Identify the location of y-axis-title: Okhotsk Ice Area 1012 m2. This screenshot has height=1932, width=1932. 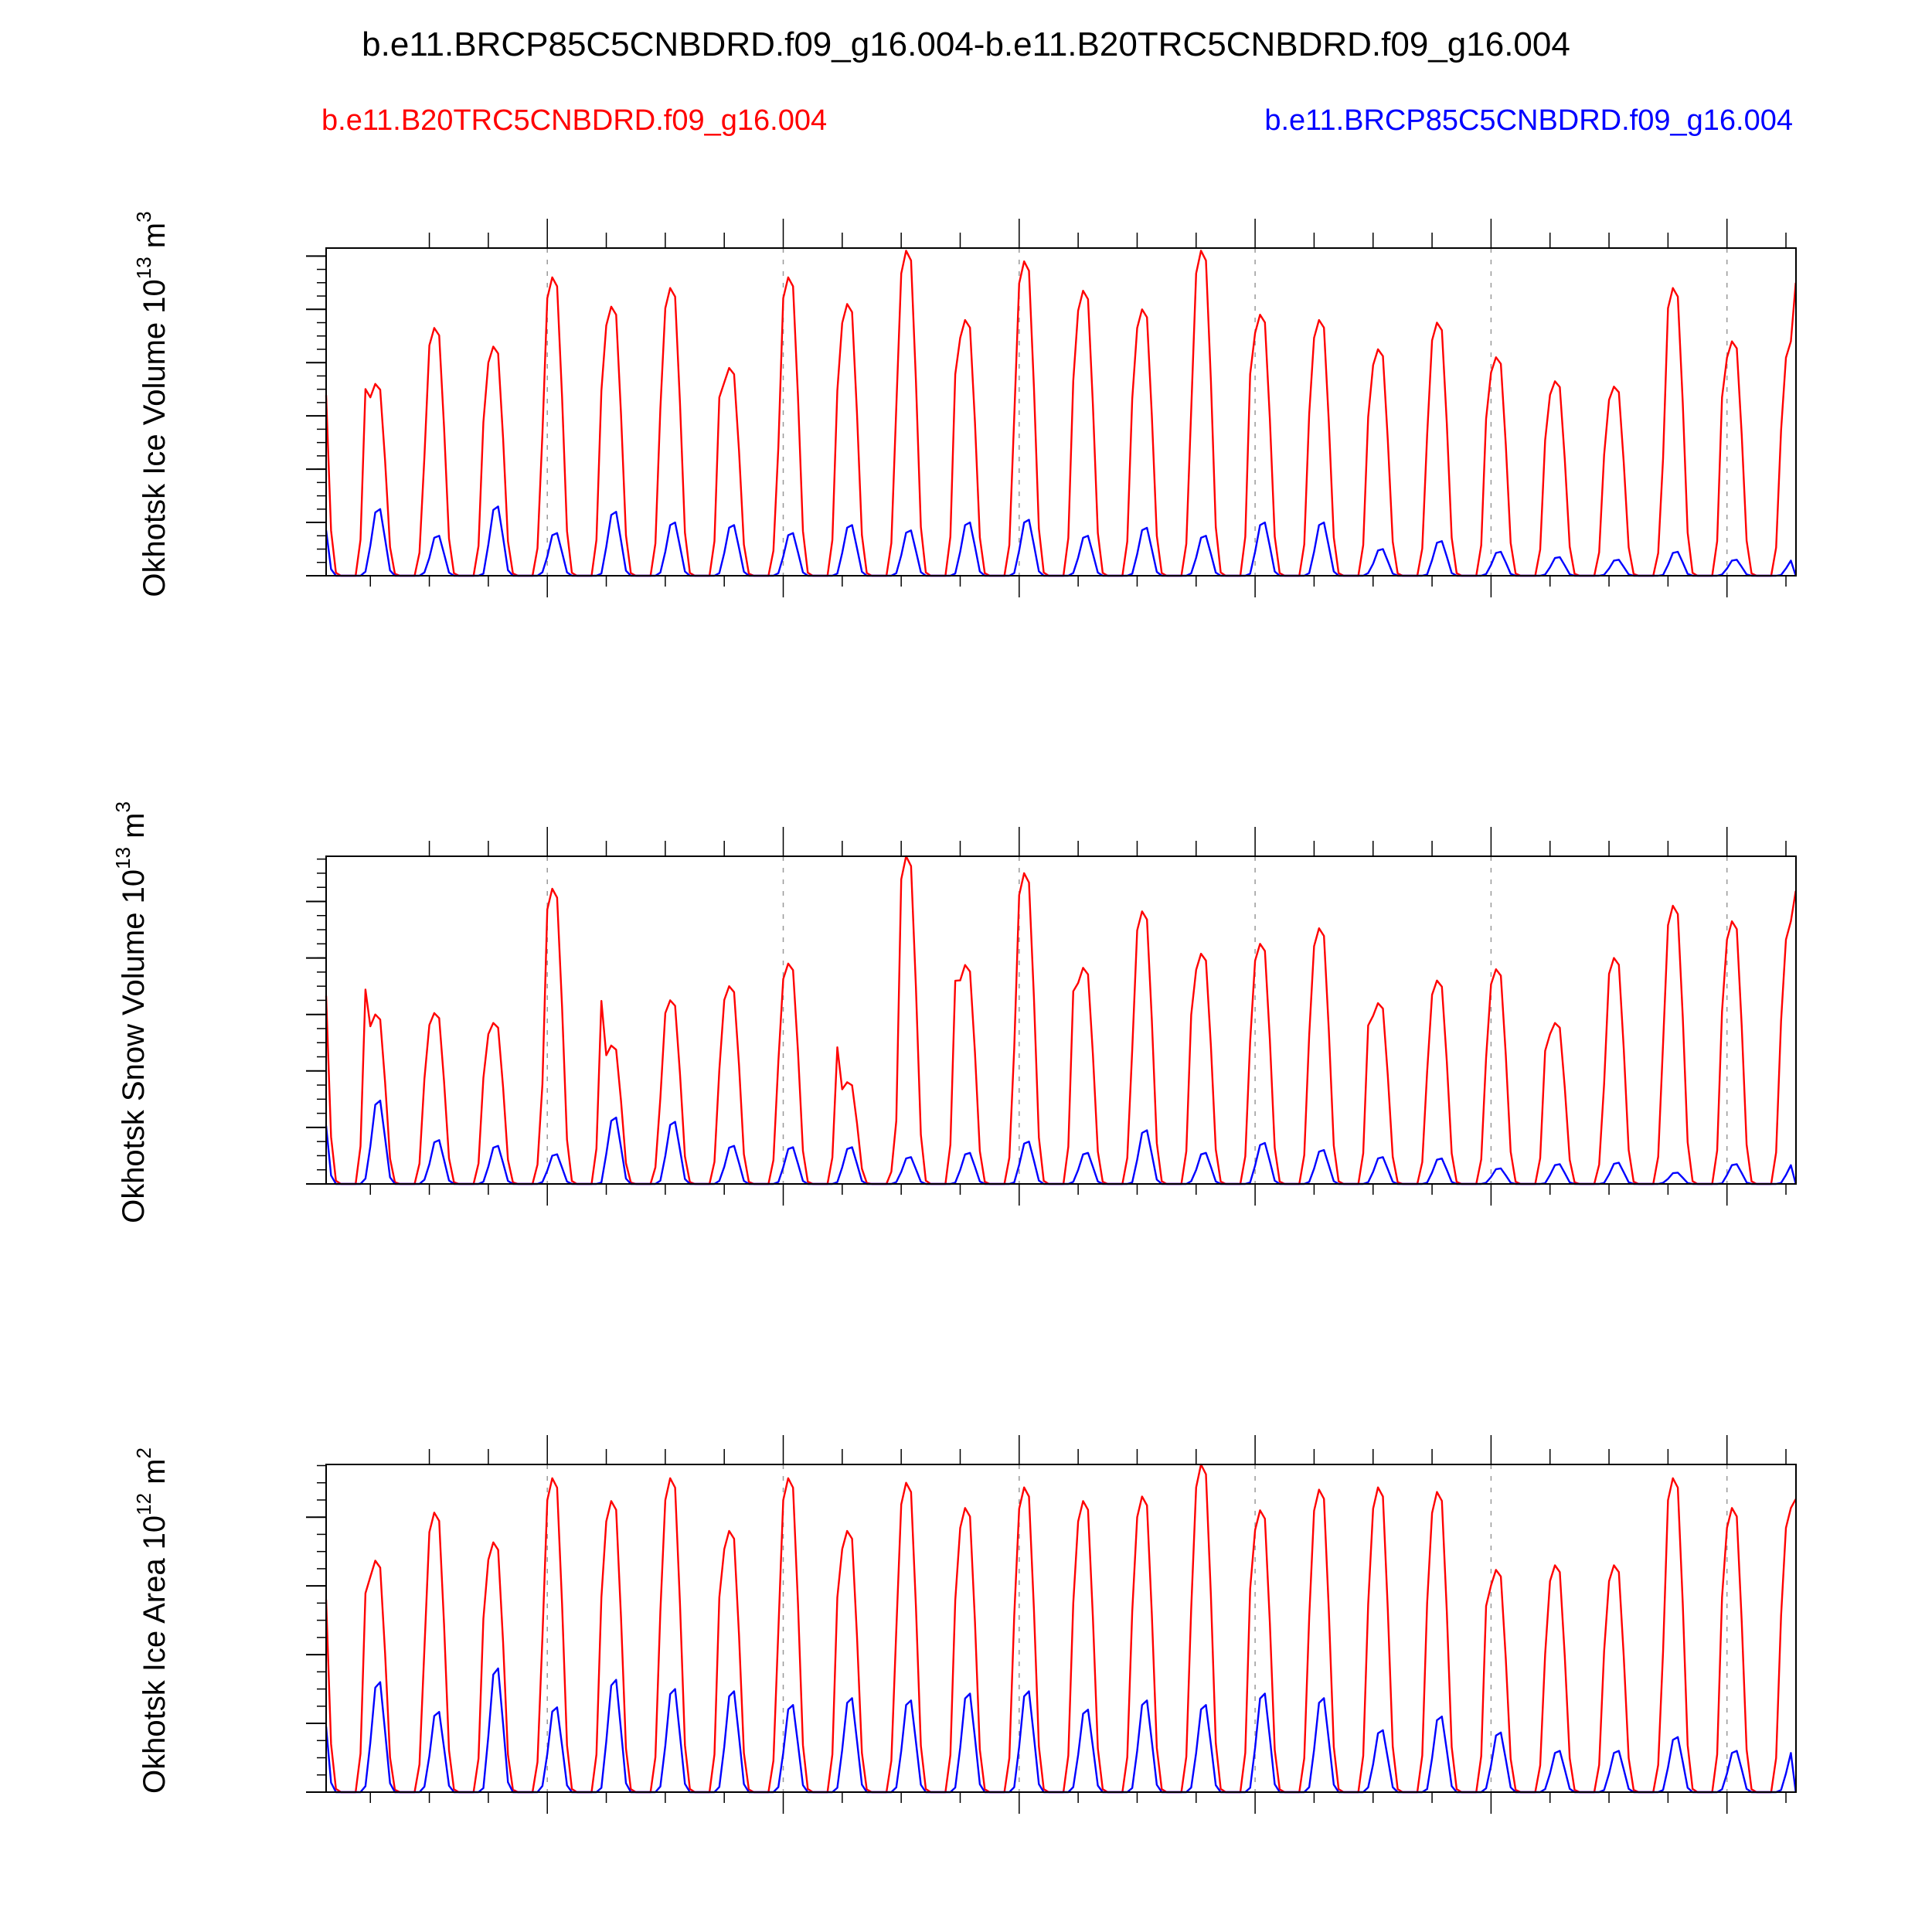
(152, 1621).